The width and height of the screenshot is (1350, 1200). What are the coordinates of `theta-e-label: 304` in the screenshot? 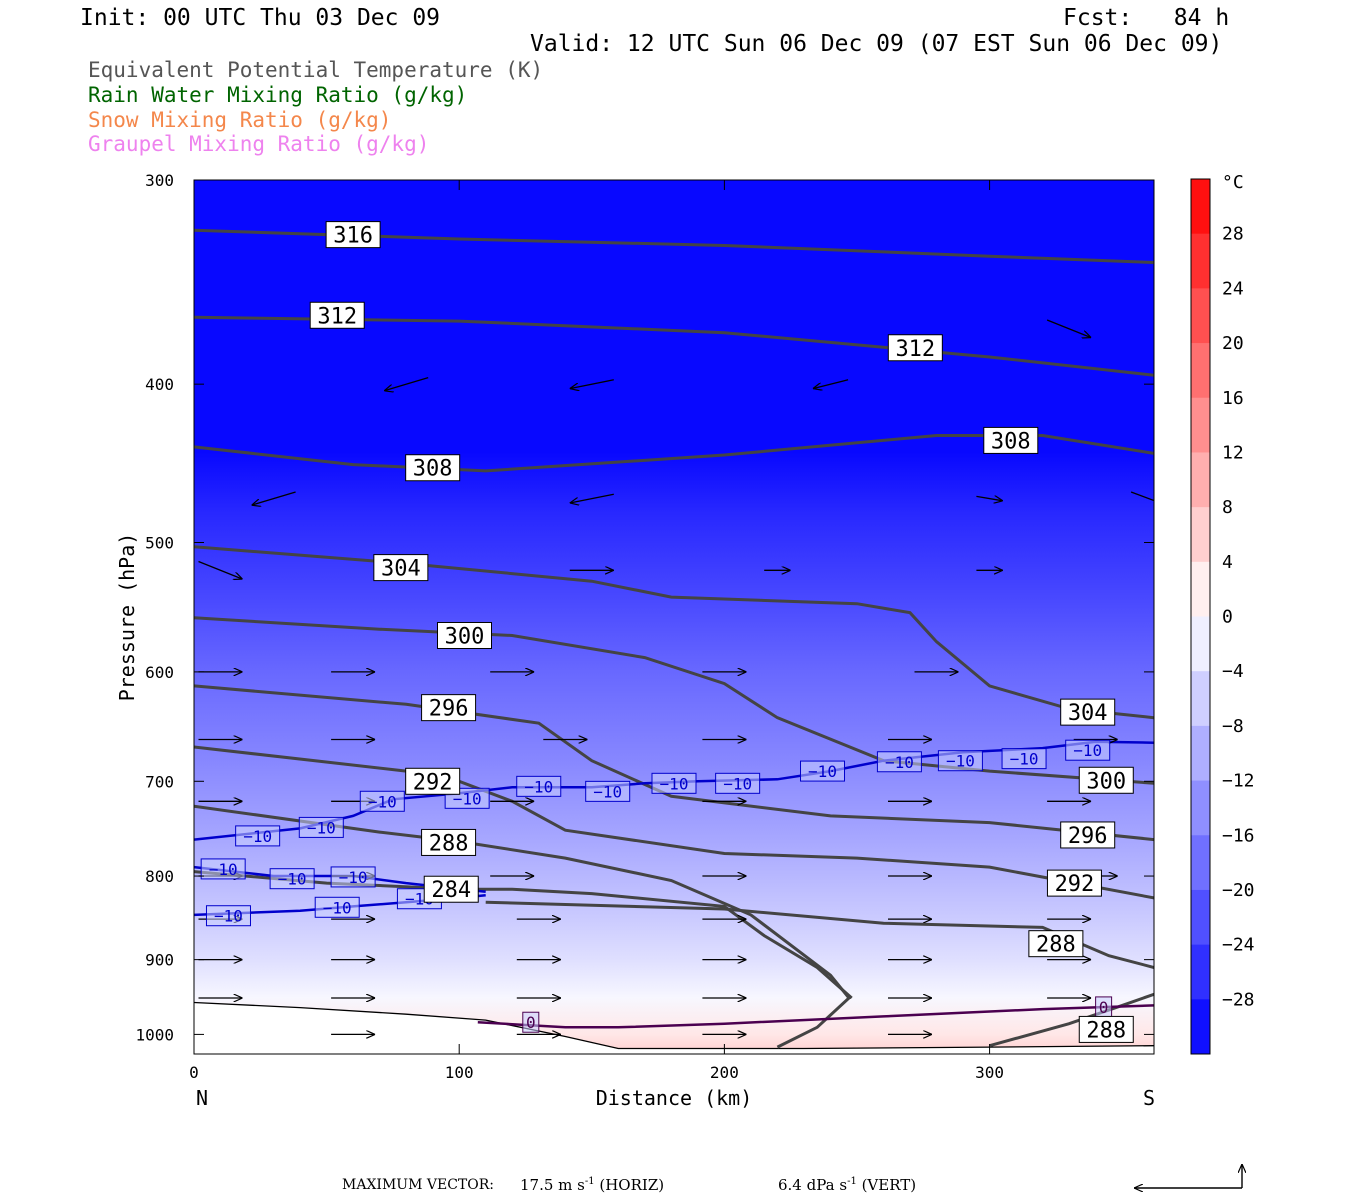 It's located at (401, 568).